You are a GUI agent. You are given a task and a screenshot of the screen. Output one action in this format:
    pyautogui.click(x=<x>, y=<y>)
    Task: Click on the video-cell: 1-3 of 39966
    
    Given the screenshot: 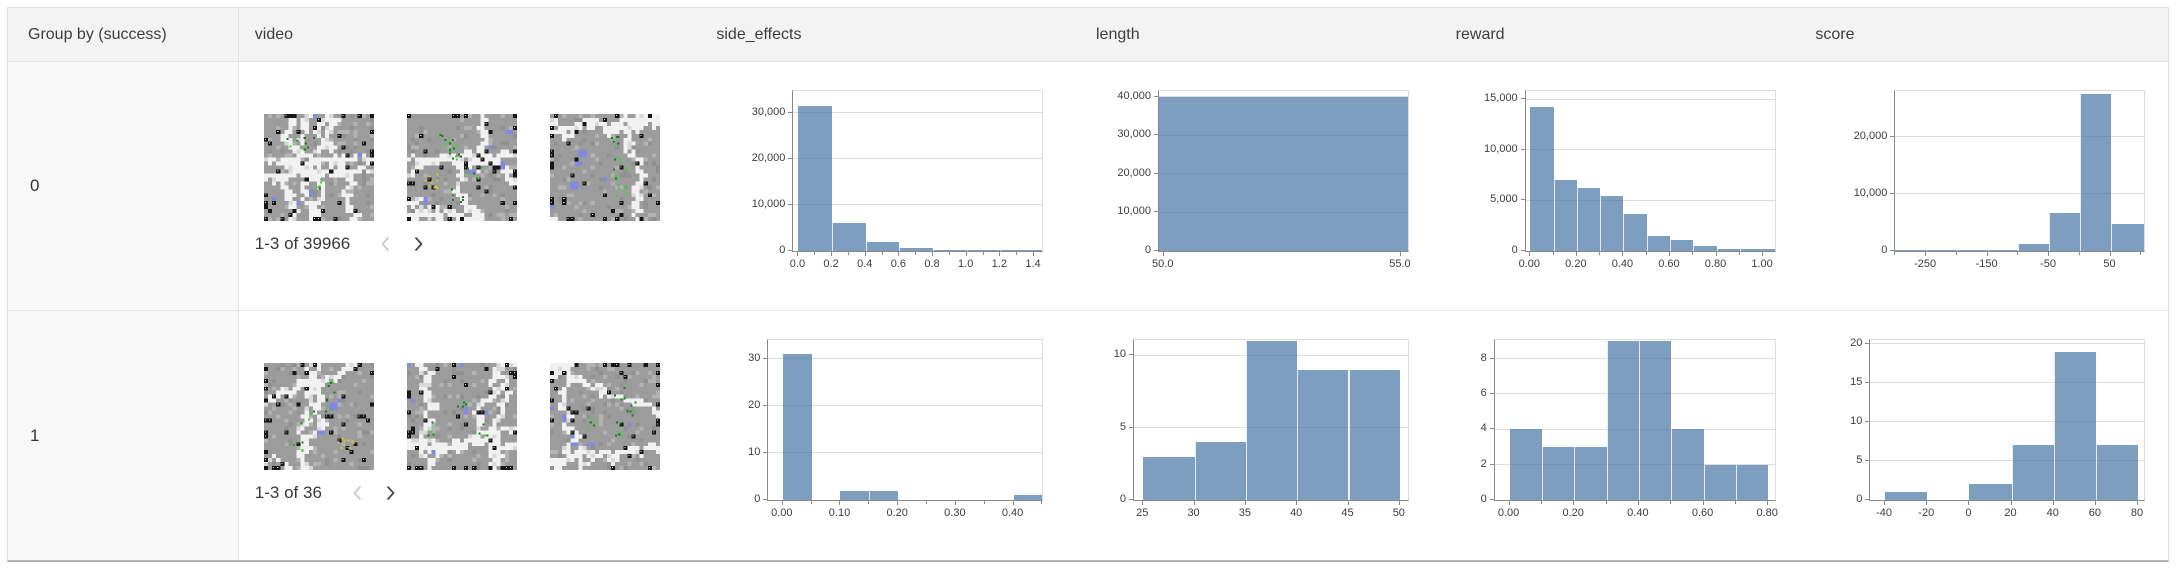 What is the action you would take?
    pyautogui.click(x=470, y=186)
    